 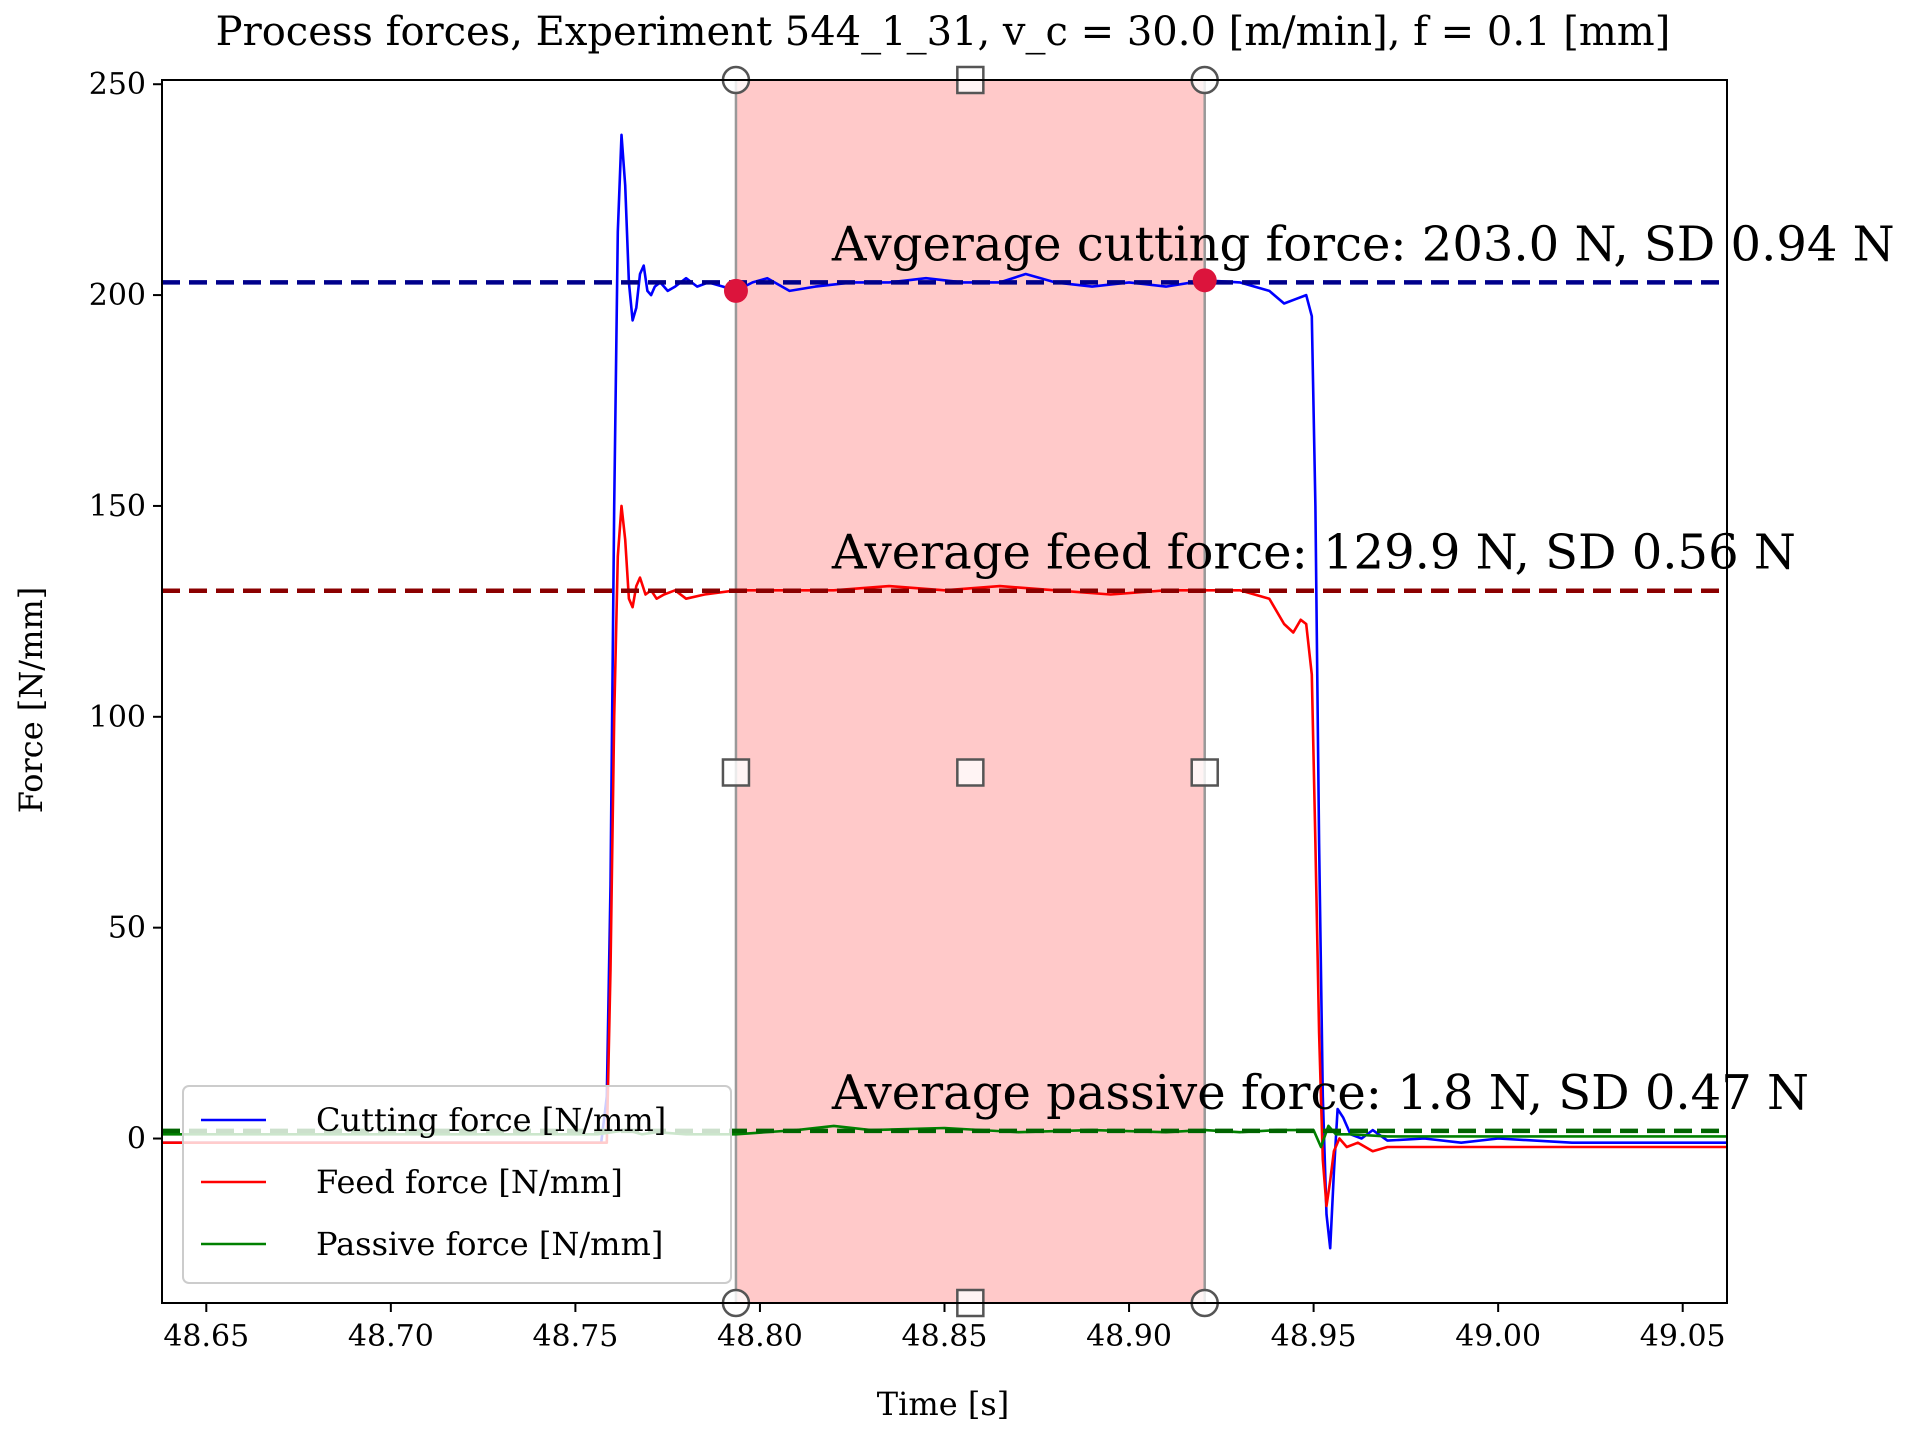 I want to click on x-tick-label-4: 48.85, so click(x=945, y=1336).